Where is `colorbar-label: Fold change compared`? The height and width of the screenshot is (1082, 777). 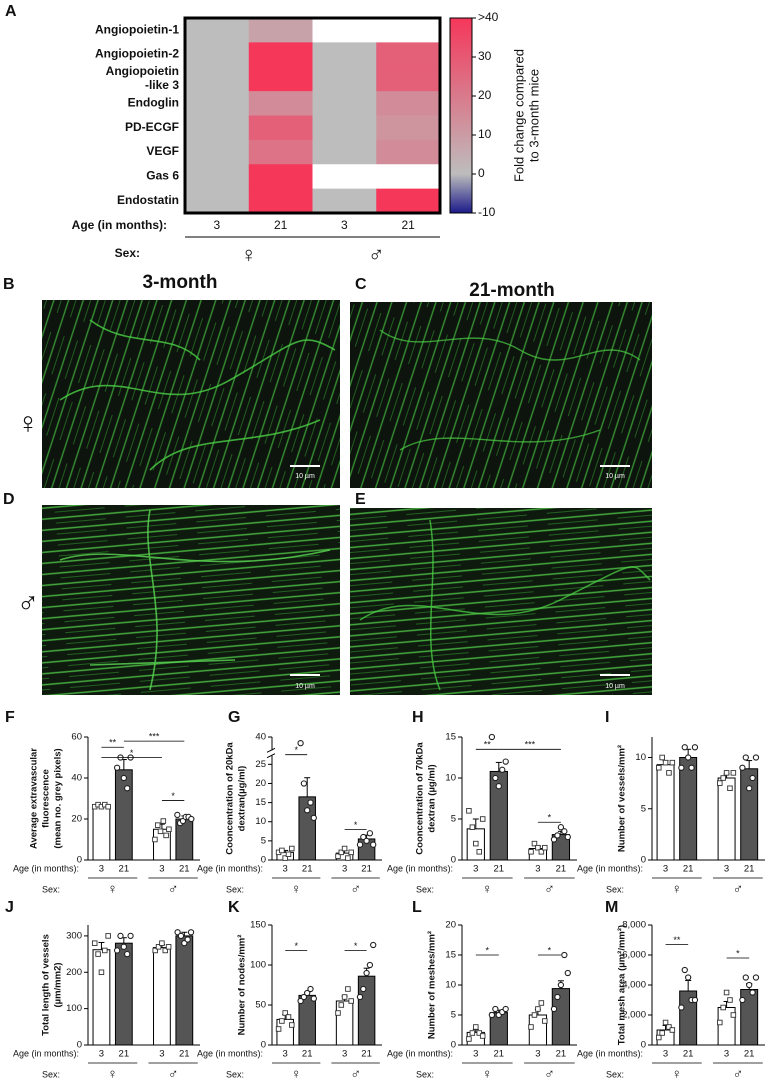
colorbar-label: Fold change compared is located at coordinates (518, 115).